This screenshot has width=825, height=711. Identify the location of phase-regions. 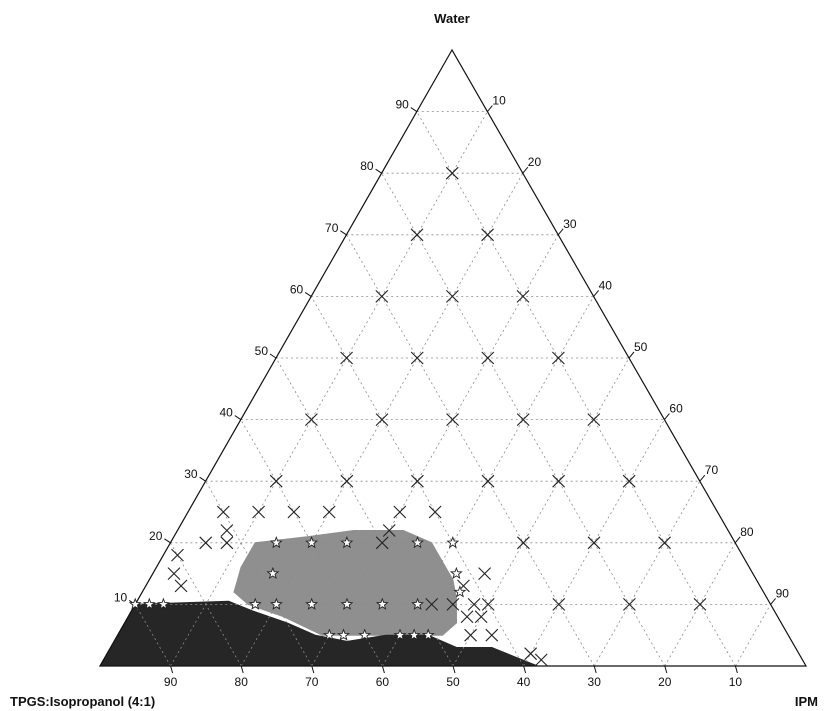
(318, 598).